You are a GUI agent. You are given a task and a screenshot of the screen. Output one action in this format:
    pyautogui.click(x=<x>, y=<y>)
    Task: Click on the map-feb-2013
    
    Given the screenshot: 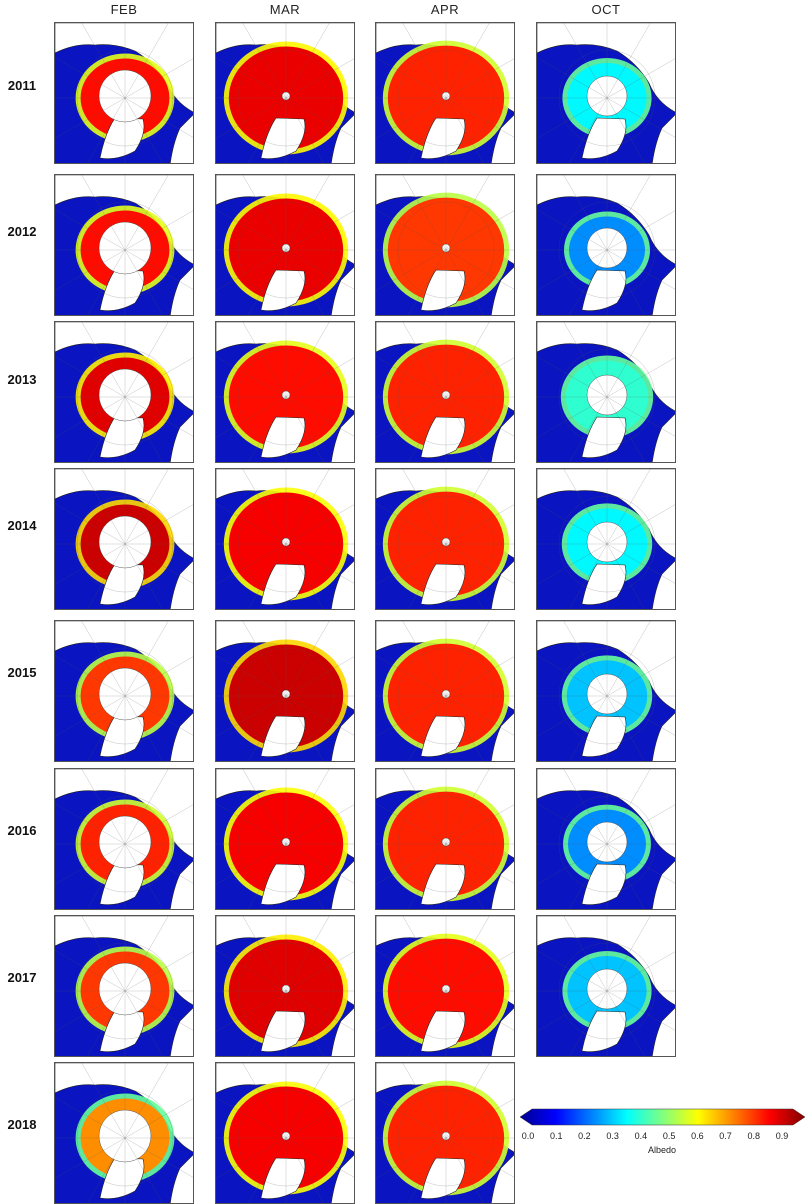 What is the action you would take?
    pyautogui.click(x=124, y=392)
    